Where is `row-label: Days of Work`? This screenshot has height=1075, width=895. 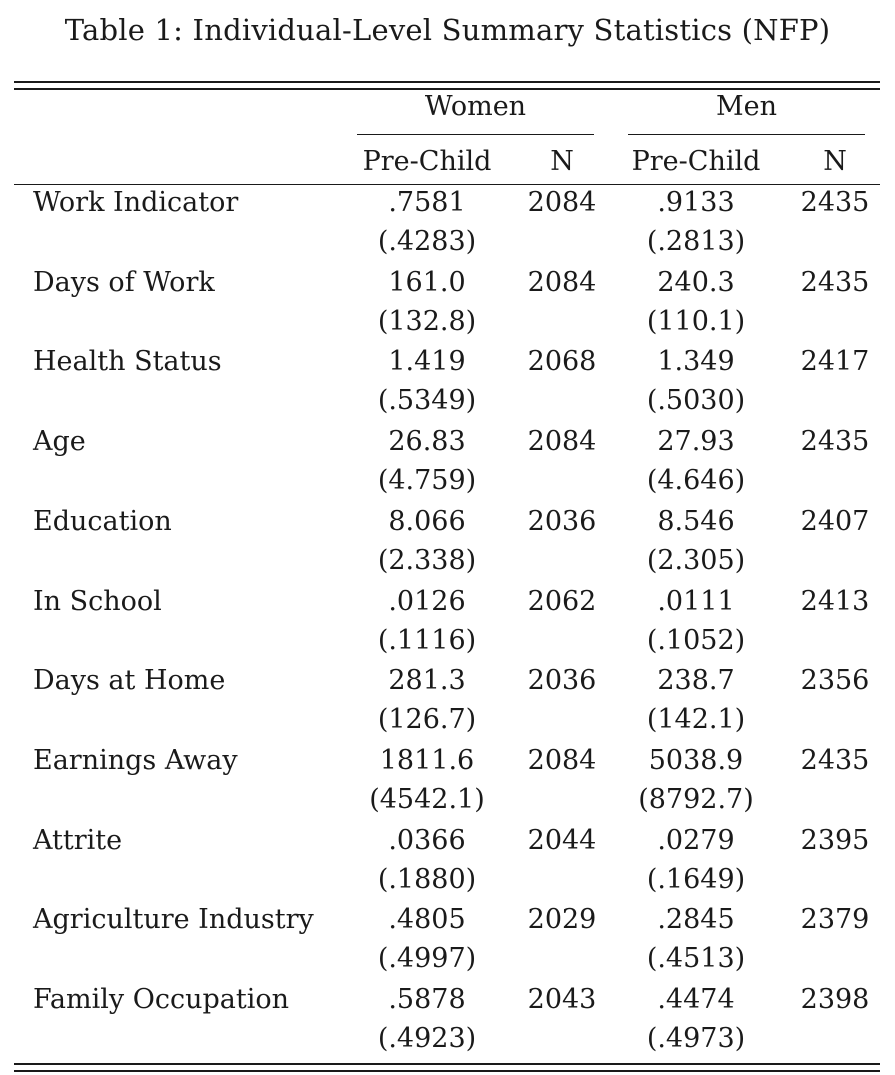
row-label: Days of Work is located at coordinates (124, 282).